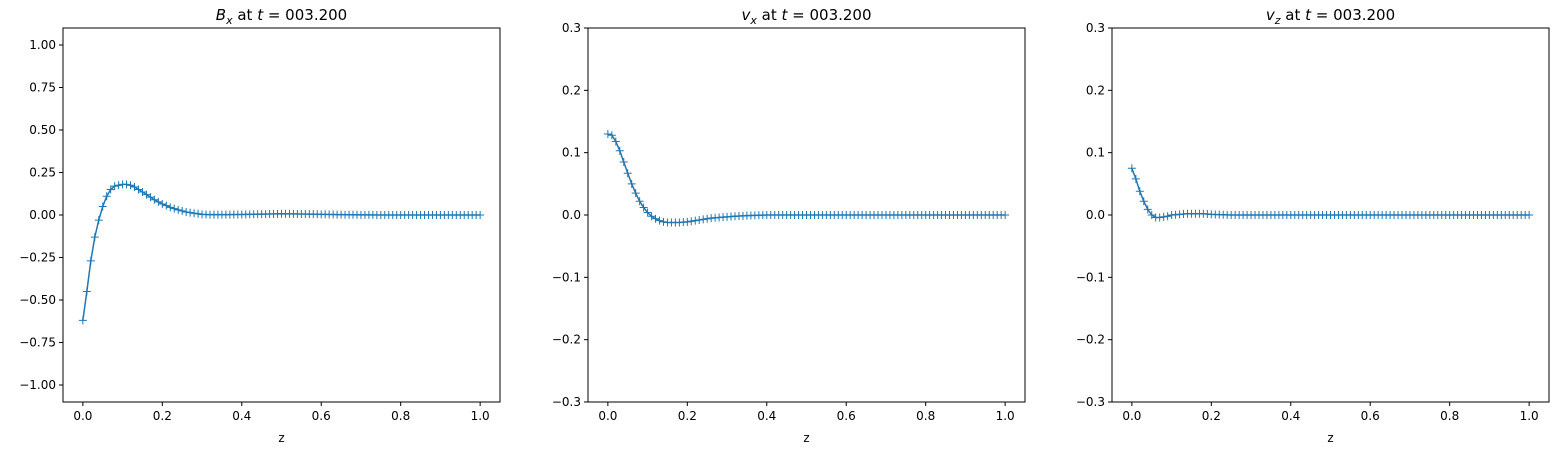 The width and height of the screenshot is (1560, 456). What do you see at coordinates (571, 153) in the screenshot?
I see `y-tick-label: 0.1` at bounding box center [571, 153].